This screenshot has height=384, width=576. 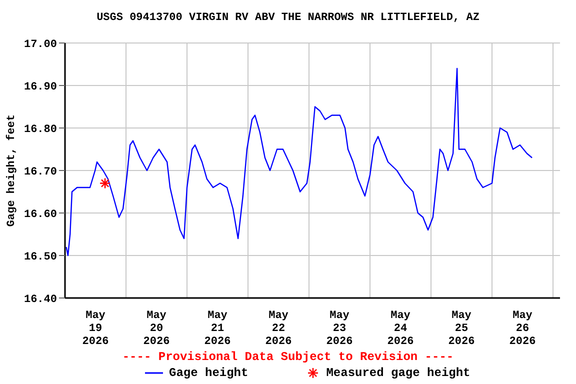 I want to click on y-tick-label: 16.80, so click(x=40, y=130).